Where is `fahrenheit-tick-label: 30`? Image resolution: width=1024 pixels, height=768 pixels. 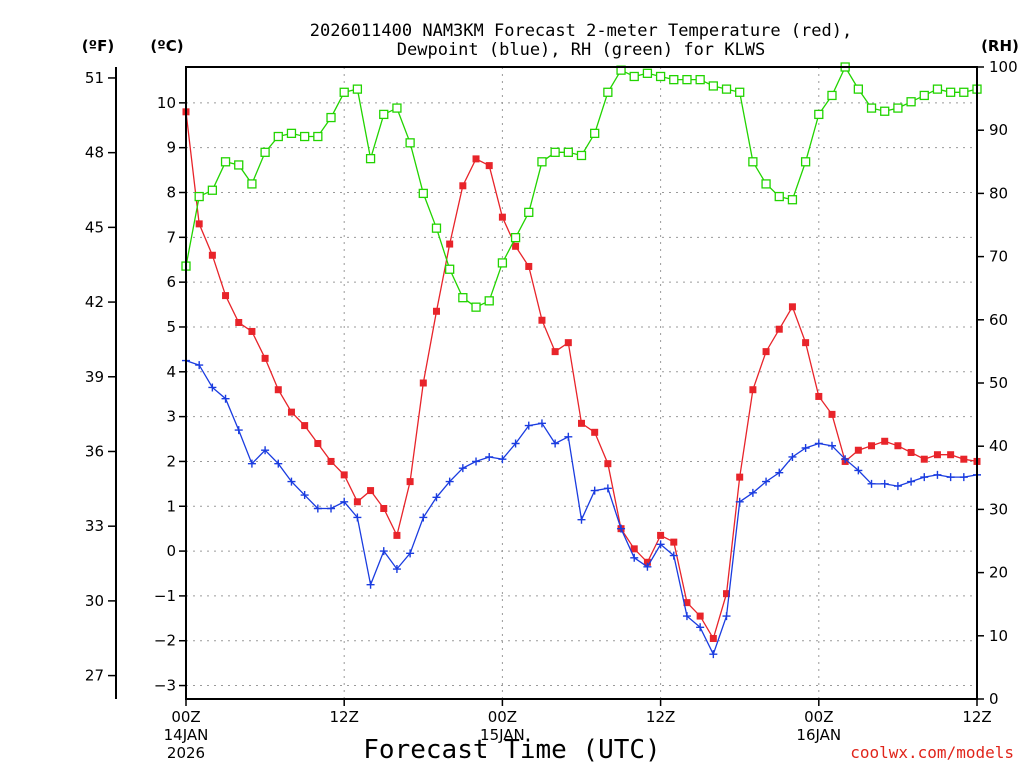 fahrenheit-tick-label: 30 is located at coordinates (94, 601).